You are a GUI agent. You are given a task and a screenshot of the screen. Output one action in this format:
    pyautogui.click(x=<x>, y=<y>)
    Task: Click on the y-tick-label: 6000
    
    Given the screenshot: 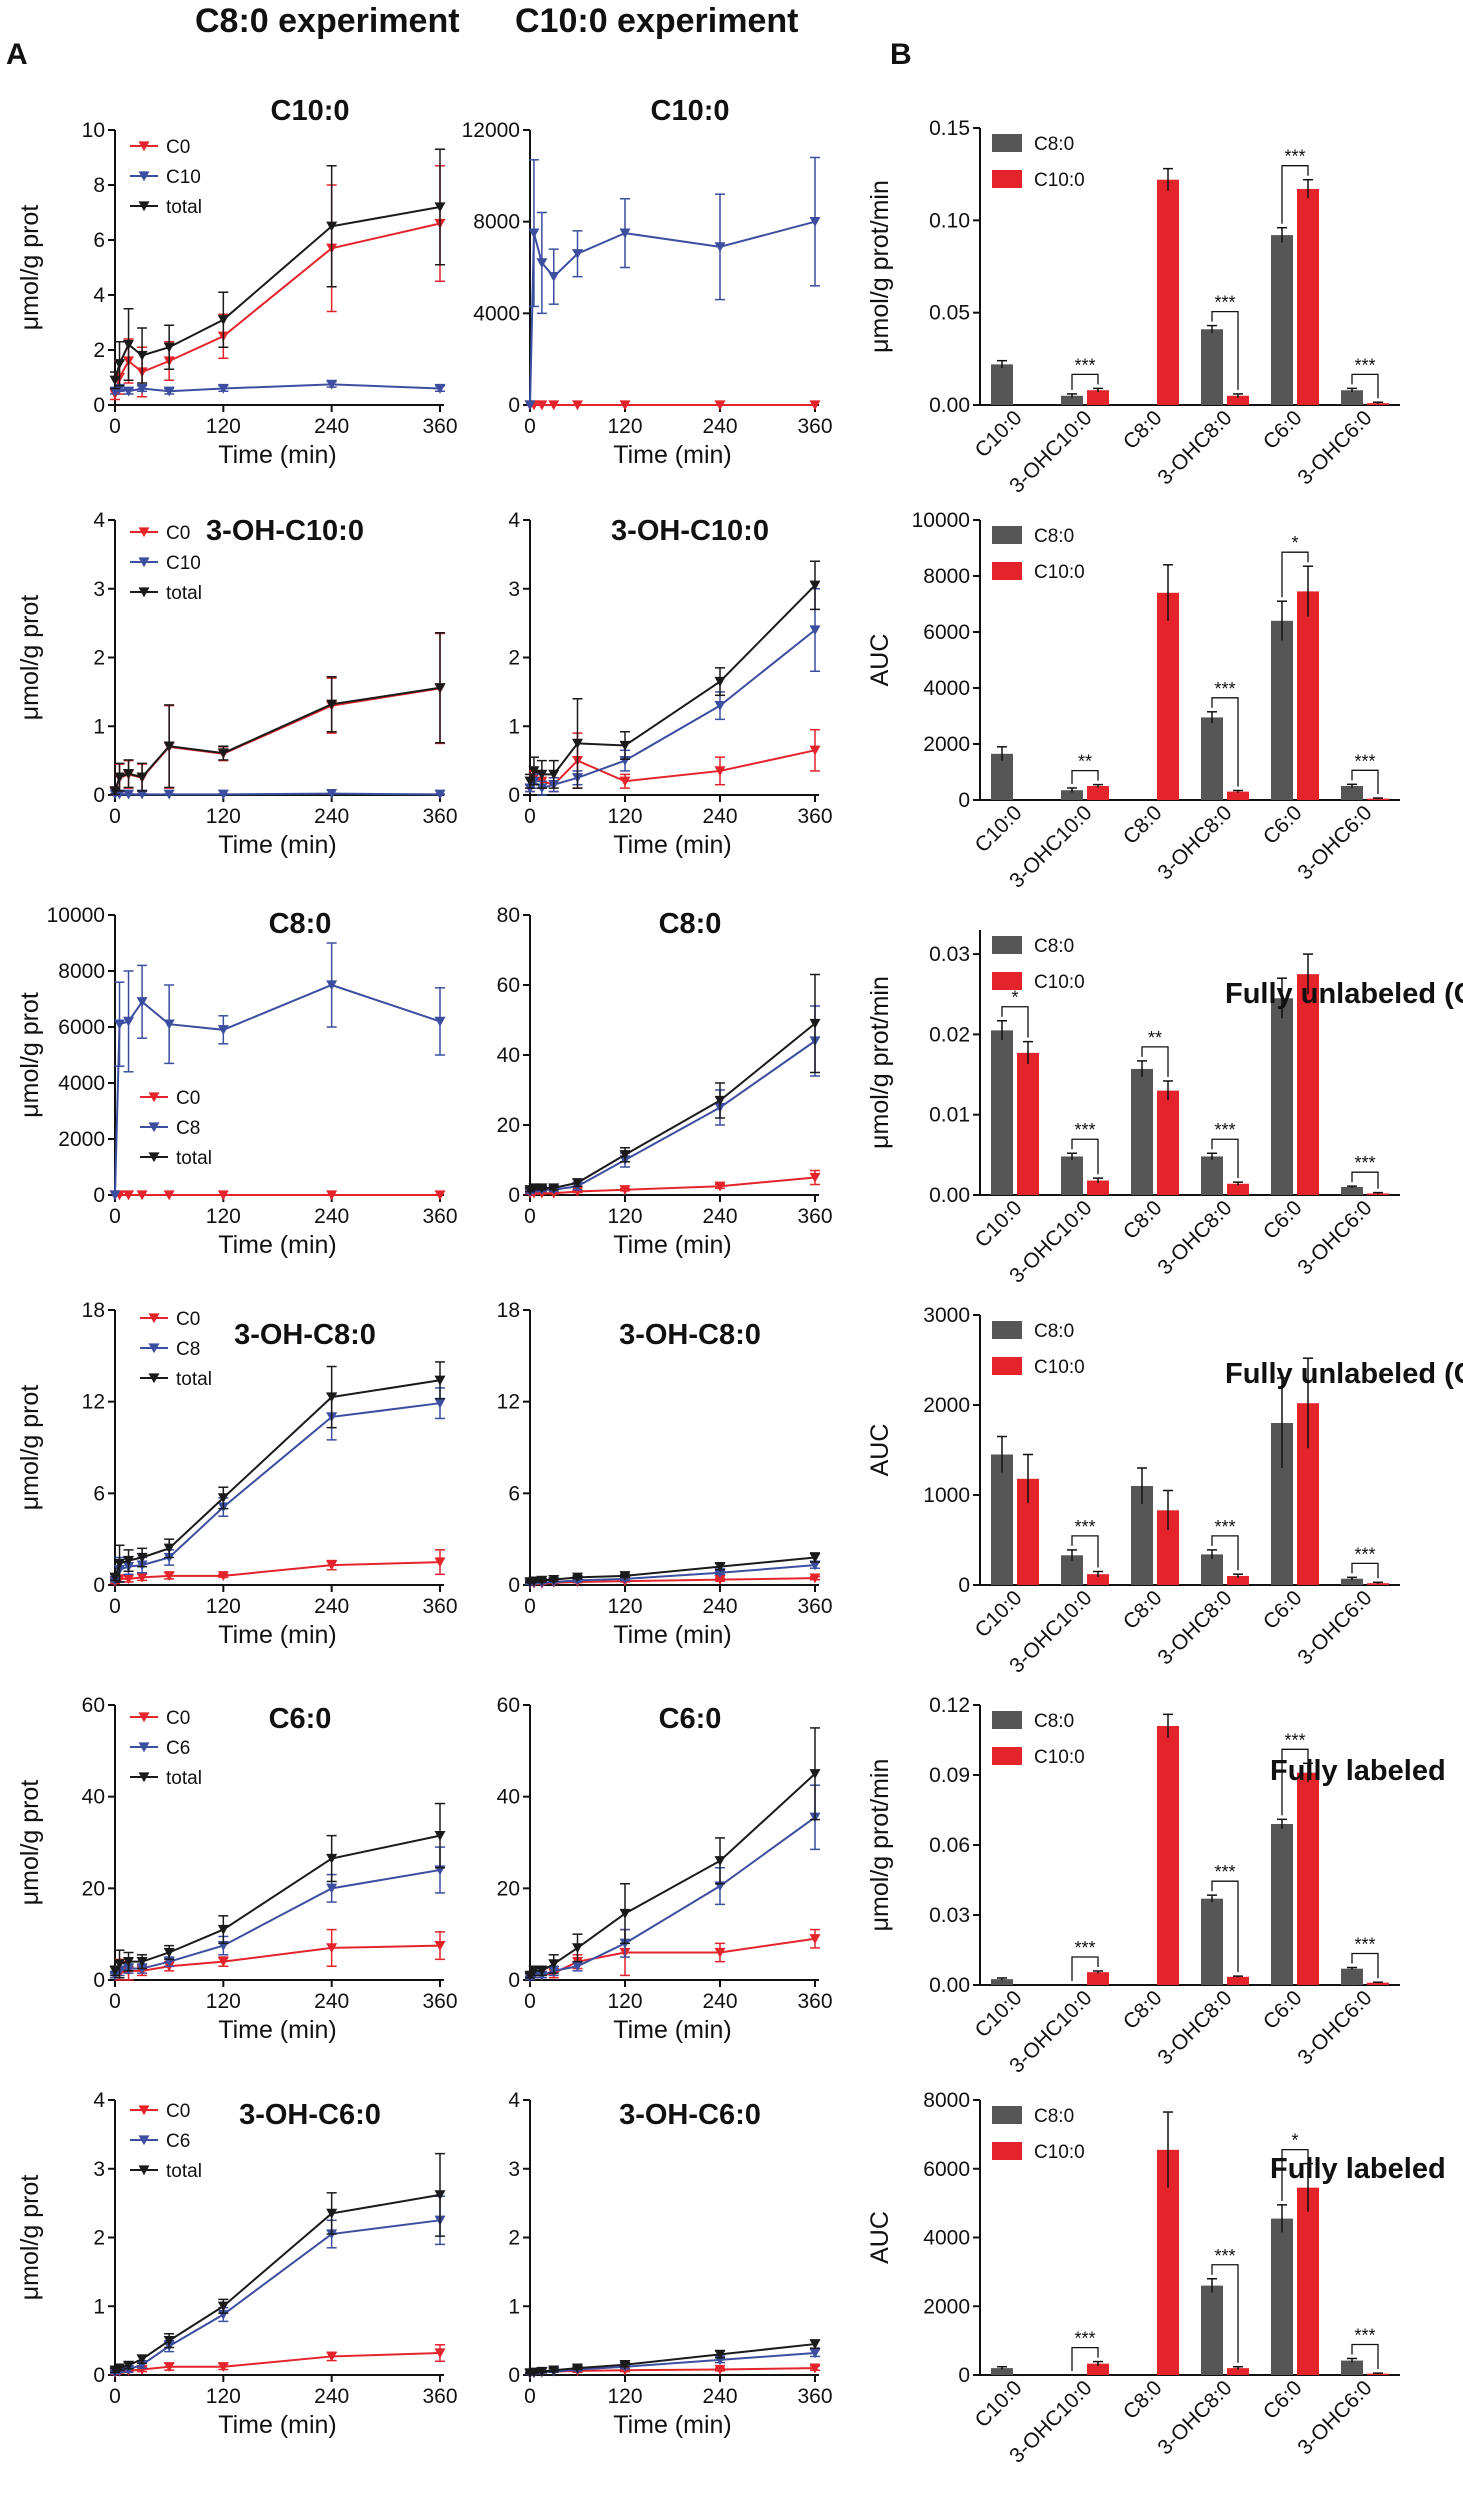 What is the action you would take?
    pyautogui.click(x=81, y=1027)
    